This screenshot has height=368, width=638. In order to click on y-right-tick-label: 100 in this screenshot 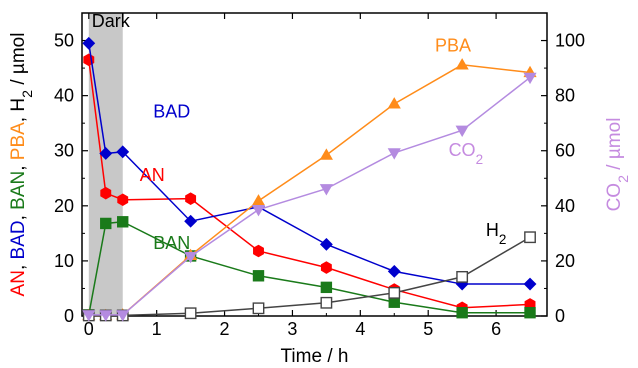, I will do `click(570, 41)`.